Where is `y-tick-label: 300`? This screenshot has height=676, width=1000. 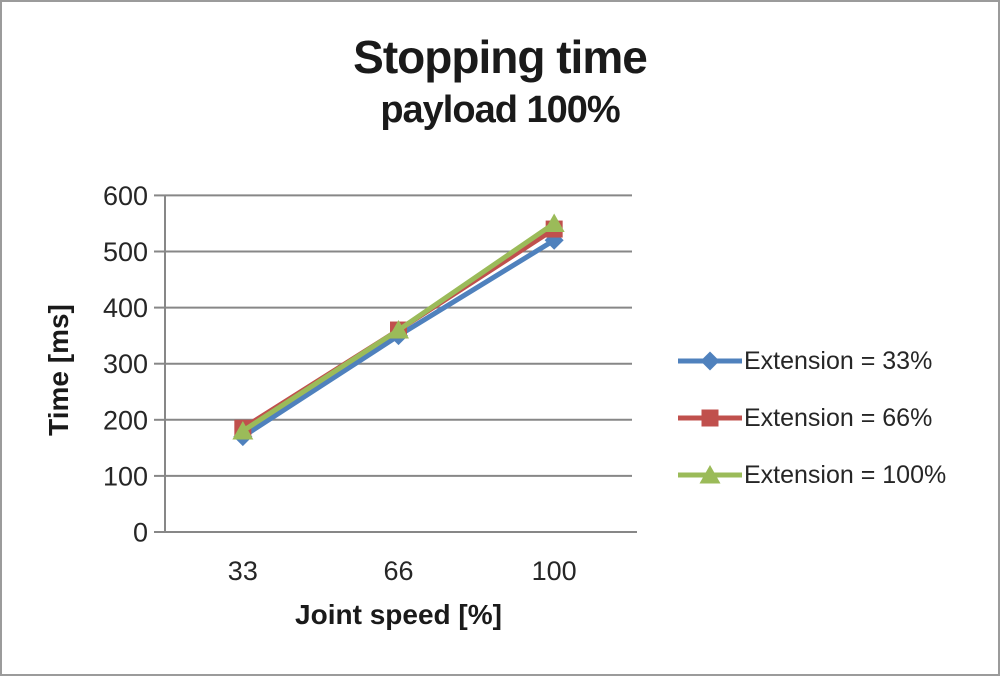 y-tick-label: 300 is located at coordinates (125, 364).